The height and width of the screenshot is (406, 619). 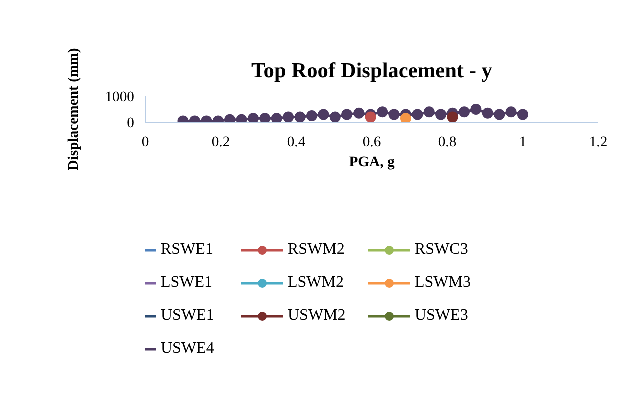 What do you see at coordinates (317, 316) in the screenshot?
I see `legend-label: USWM2` at bounding box center [317, 316].